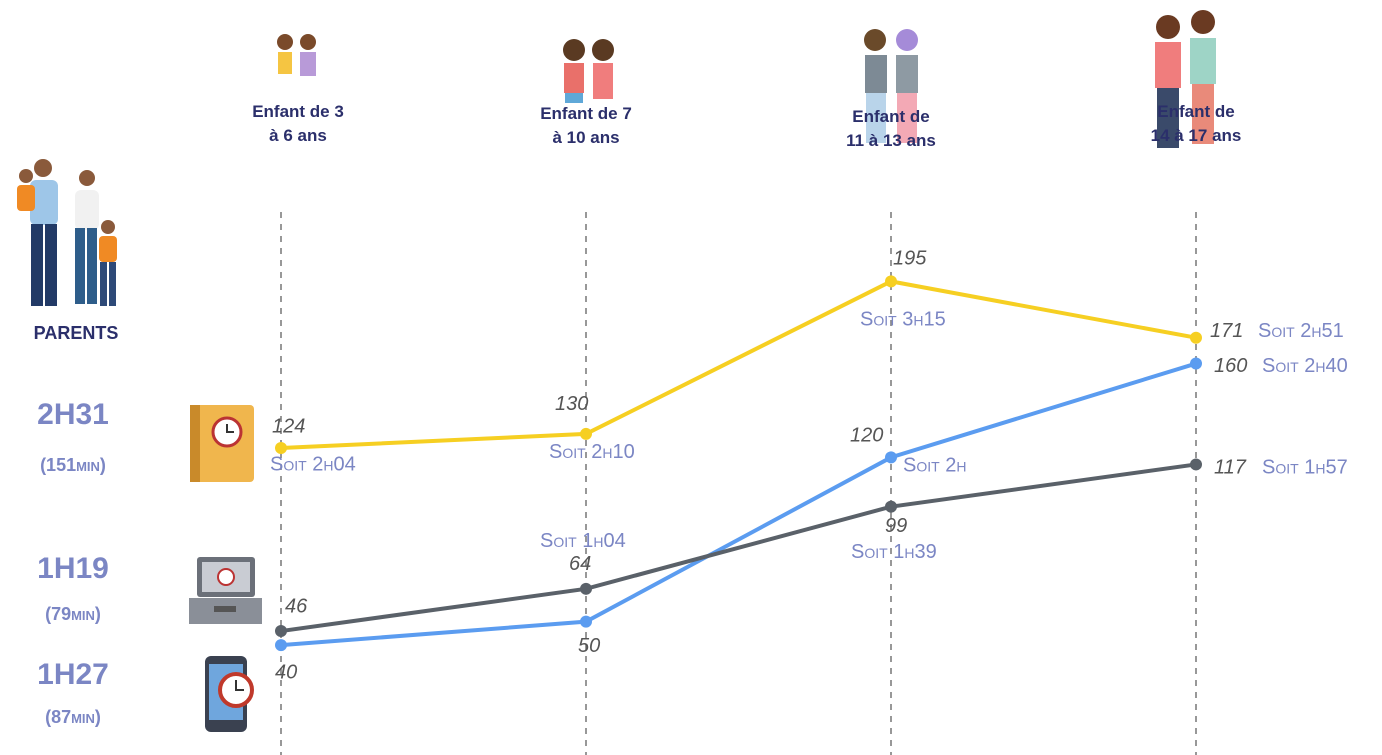  What do you see at coordinates (73, 465) in the screenshot?
I see `parent-minutes: (151min)` at bounding box center [73, 465].